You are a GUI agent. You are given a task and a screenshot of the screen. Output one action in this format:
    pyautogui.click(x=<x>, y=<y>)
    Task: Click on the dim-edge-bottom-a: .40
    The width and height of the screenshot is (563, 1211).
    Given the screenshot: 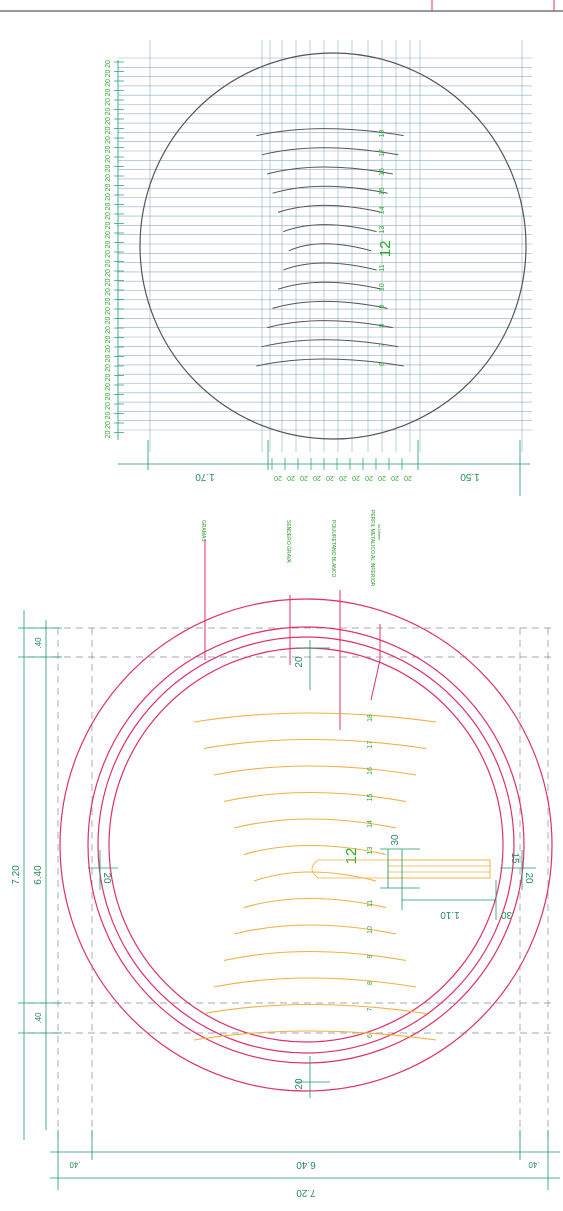 What is the action you would take?
    pyautogui.click(x=75, y=1164)
    